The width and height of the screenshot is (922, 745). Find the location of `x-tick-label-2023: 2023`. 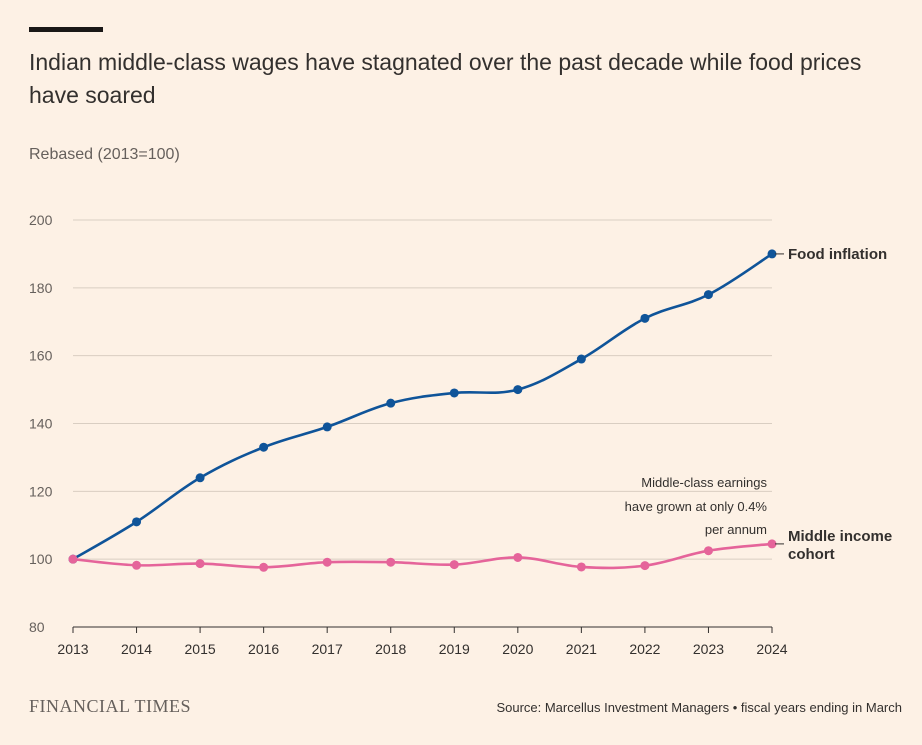

x-tick-label-2023: 2023 is located at coordinates (708, 649).